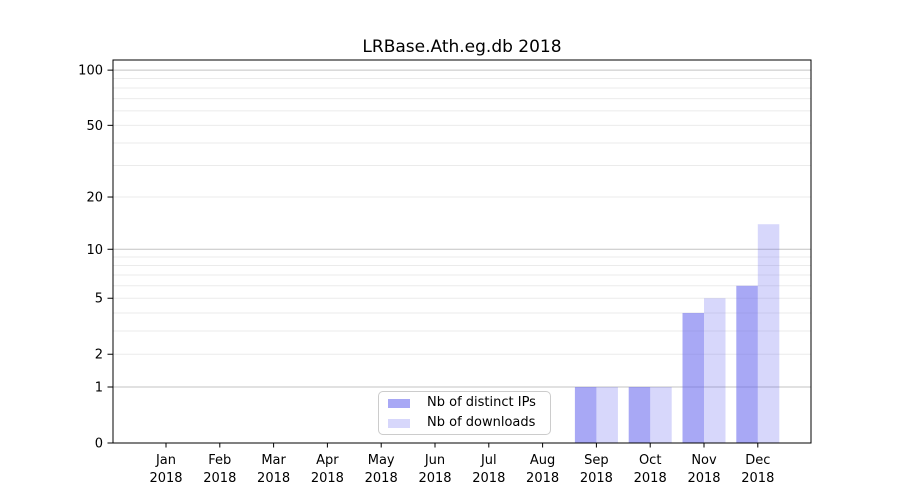 The width and height of the screenshot is (900, 500). I want to click on x-label-month-jan: Jan, so click(165, 460).